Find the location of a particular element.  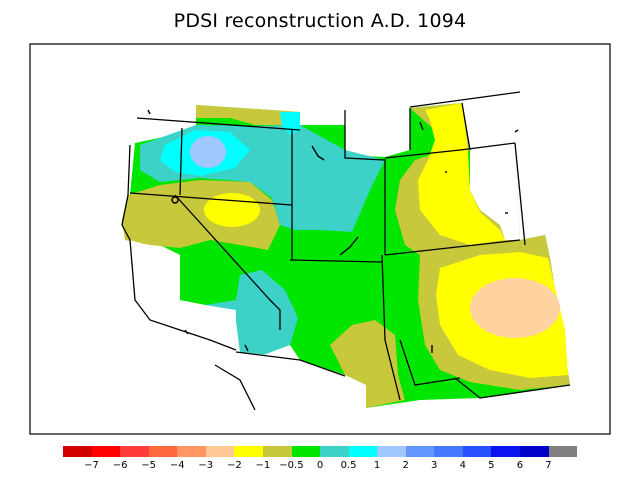

legend-tick-label: −2 is located at coordinates (234, 465).